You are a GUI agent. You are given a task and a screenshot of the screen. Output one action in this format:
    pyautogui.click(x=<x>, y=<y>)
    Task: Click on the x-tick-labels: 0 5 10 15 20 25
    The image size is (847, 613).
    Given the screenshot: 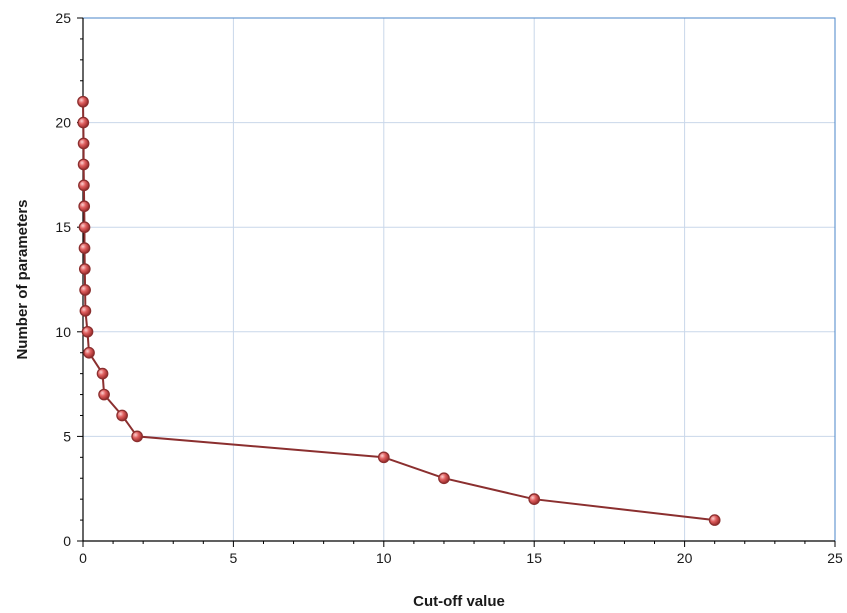 What is the action you would take?
    pyautogui.click(x=461, y=558)
    